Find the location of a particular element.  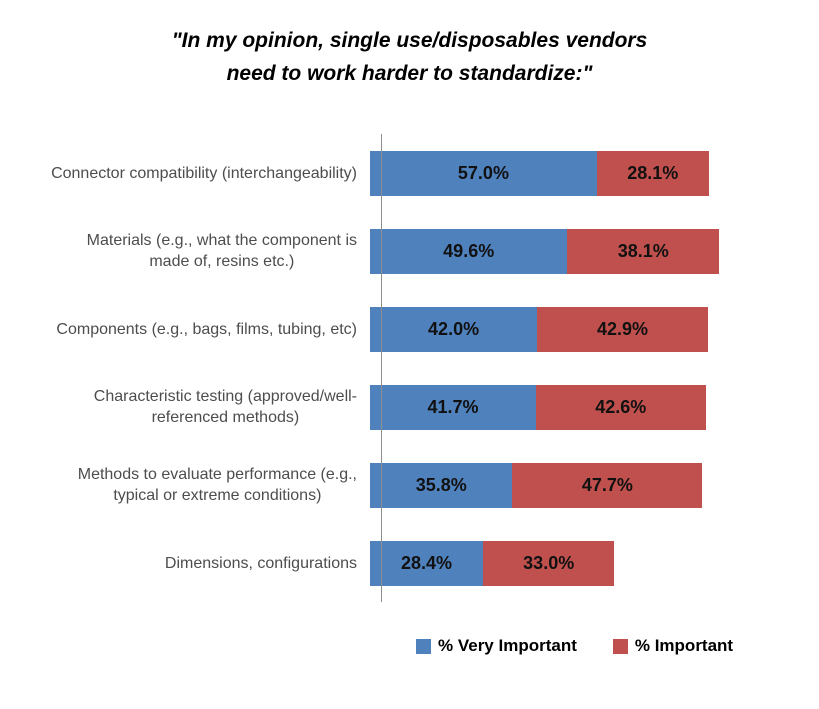

bar-segment-very-important: 35.8% is located at coordinates (441, 485).